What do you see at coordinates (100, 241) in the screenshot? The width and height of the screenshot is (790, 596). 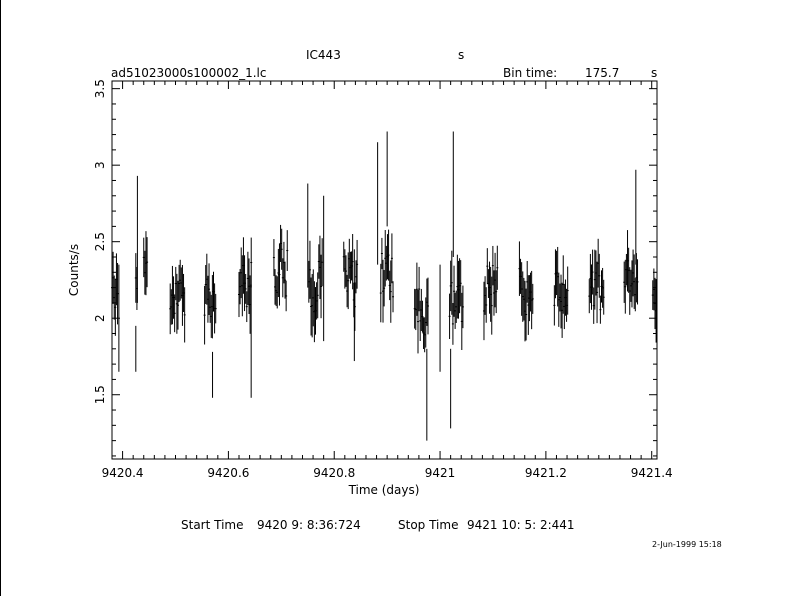 I see `y-tick-label: 2.5` at bounding box center [100, 241].